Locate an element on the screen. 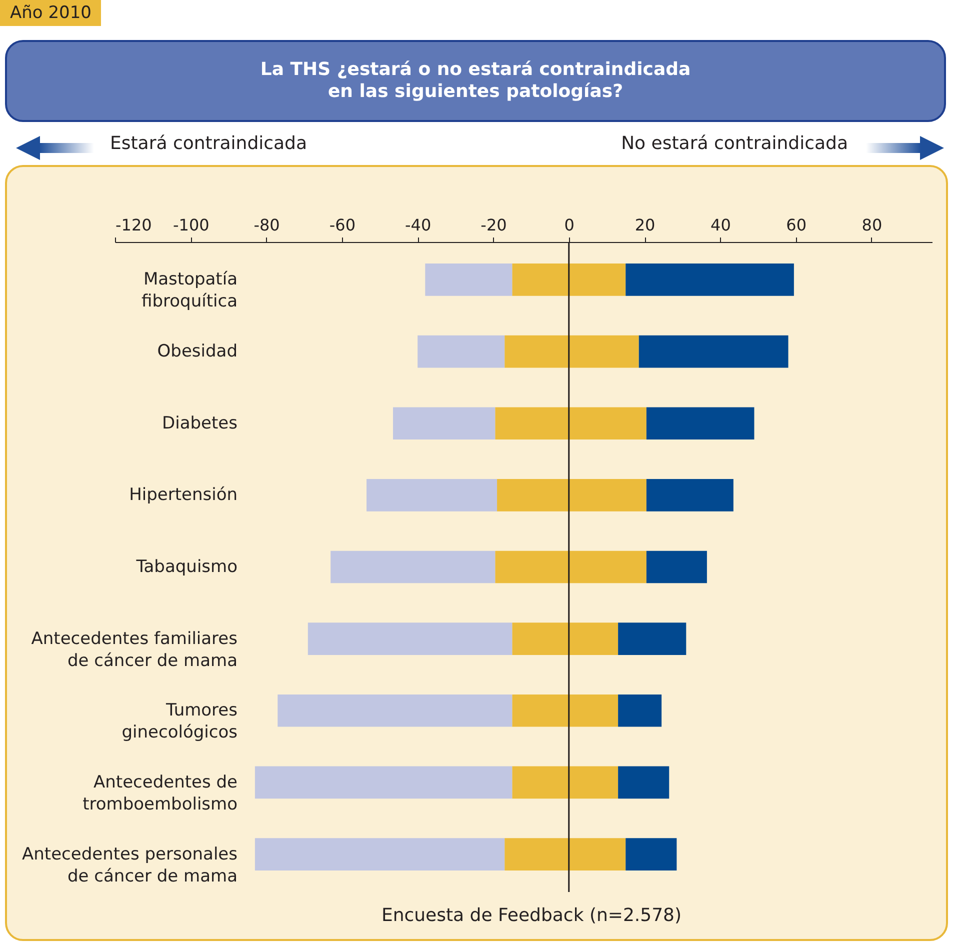 This screenshot has height=943, width=953. x-tick-label: -100 is located at coordinates (191, 225).